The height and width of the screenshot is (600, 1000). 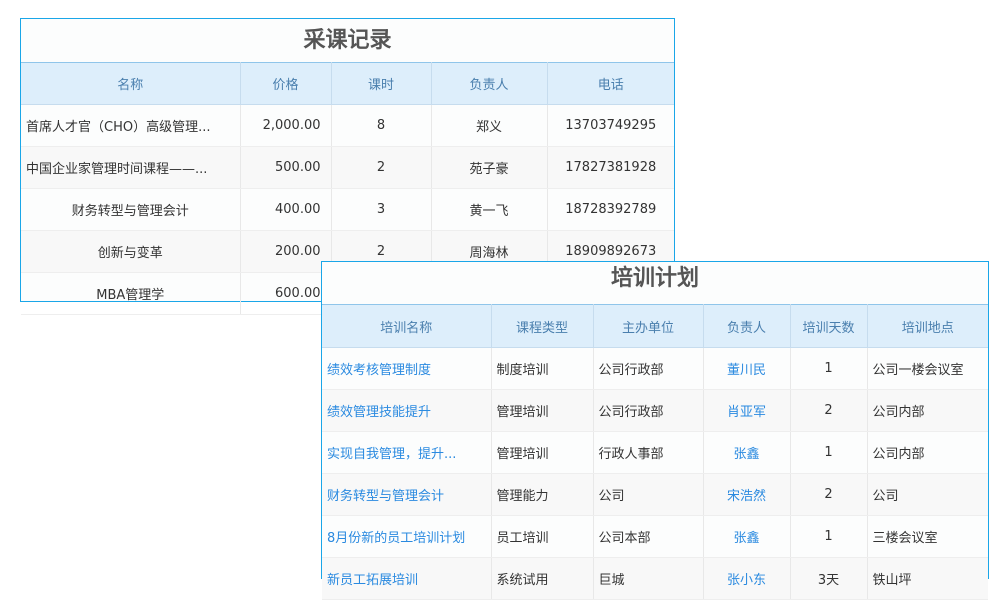 I want to click on cell-price: 400.00, so click(x=286, y=209).